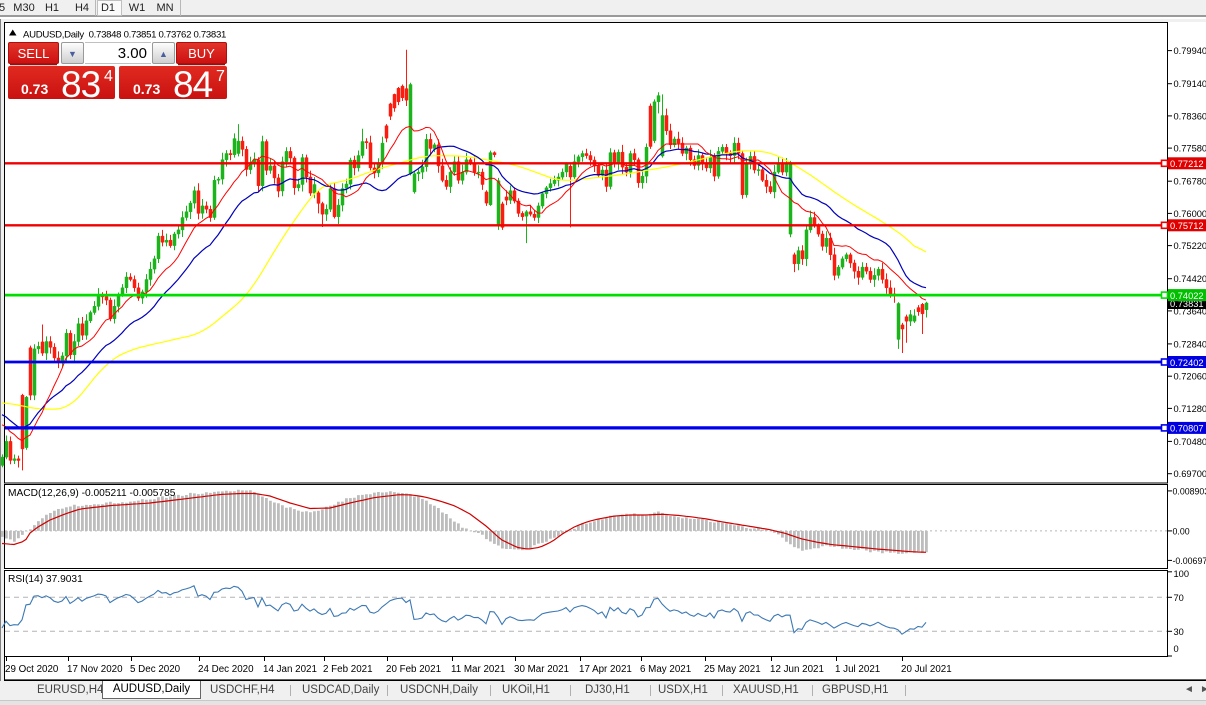 This screenshot has width=1206, height=705. What do you see at coordinates (92, 493) in the screenshot?
I see `svg-text:MACD(12,26,9) -0.005211 -0.005: MACD(12,26,9) -0.005211 -0.005785` at bounding box center [92, 493].